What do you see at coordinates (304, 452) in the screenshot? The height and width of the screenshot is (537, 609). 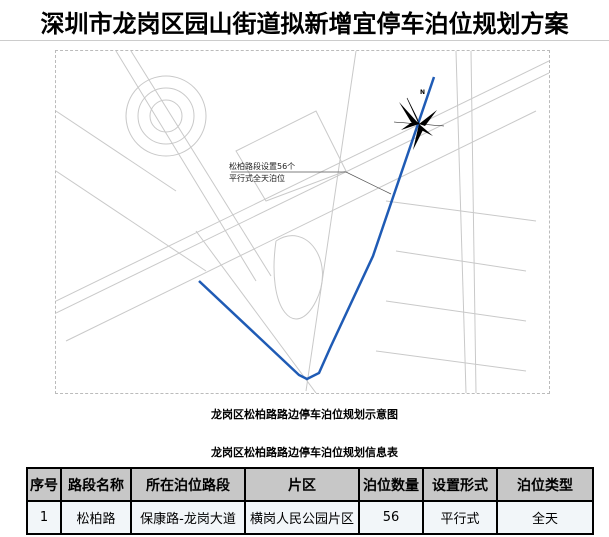 I see `table-caption: 龙岗区松柏路路边停车泊位规划信息表` at bounding box center [304, 452].